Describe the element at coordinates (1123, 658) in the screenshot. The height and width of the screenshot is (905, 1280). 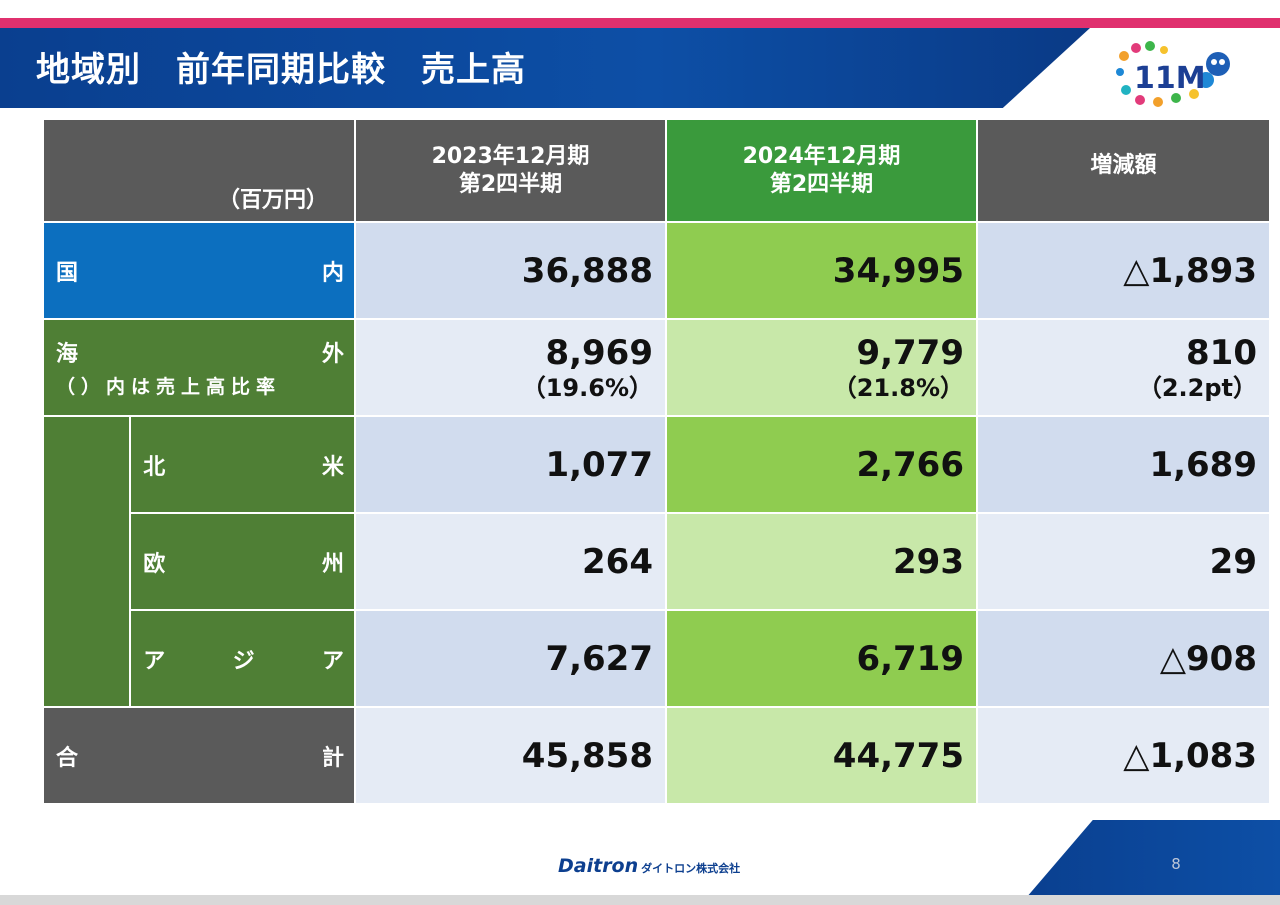
I see `cell-asia-diff: △908` at that location.